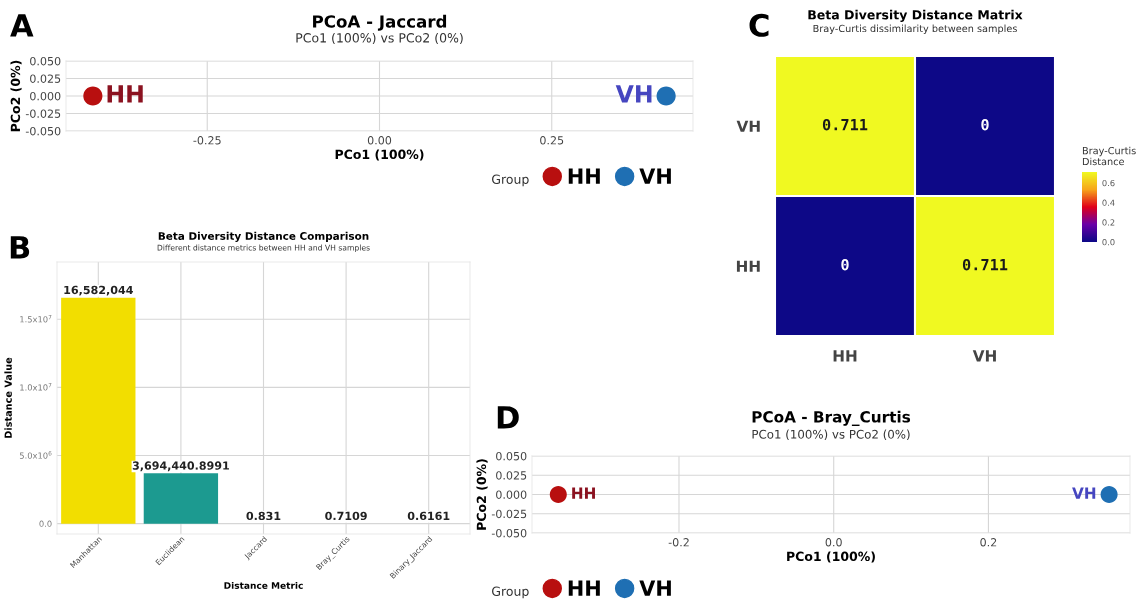  What do you see at coordinates (180, 466) in the screenshot?
I see `data-label: 3,694,440.8991` at bounding box center [180, 466].